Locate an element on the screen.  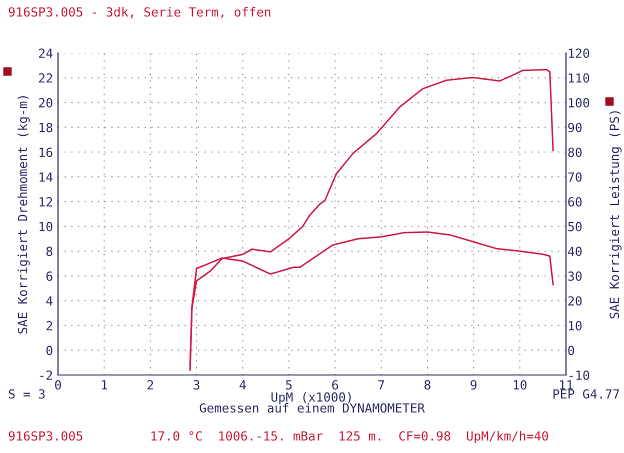
y2-tick-label: 50 is located at coordinates (575, 227).